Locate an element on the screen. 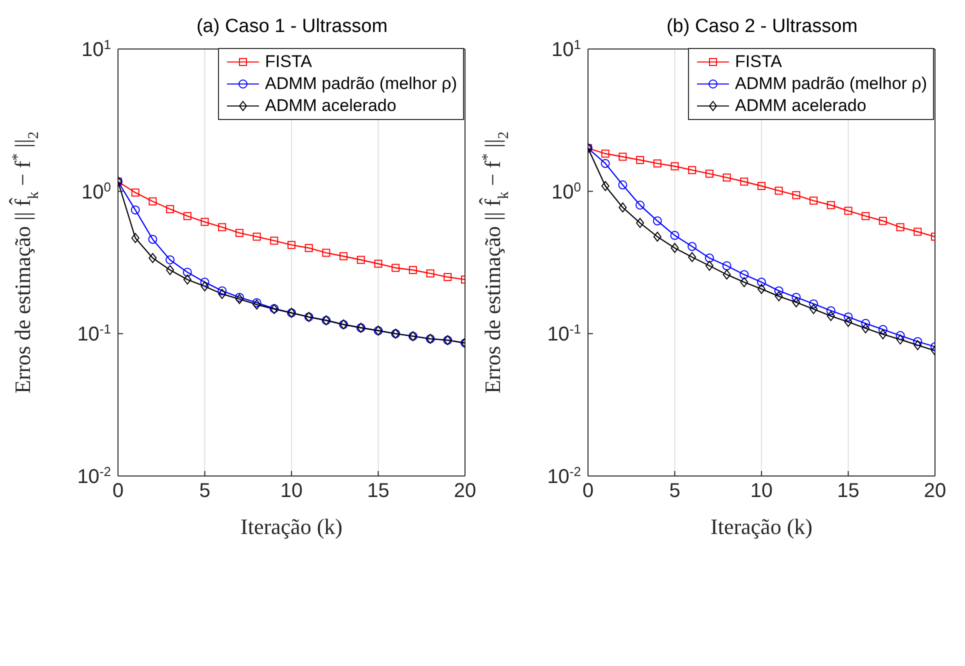 This screenshot has height=666, width=965. x-tick-label: 10 is located at coordinates (291, 491).